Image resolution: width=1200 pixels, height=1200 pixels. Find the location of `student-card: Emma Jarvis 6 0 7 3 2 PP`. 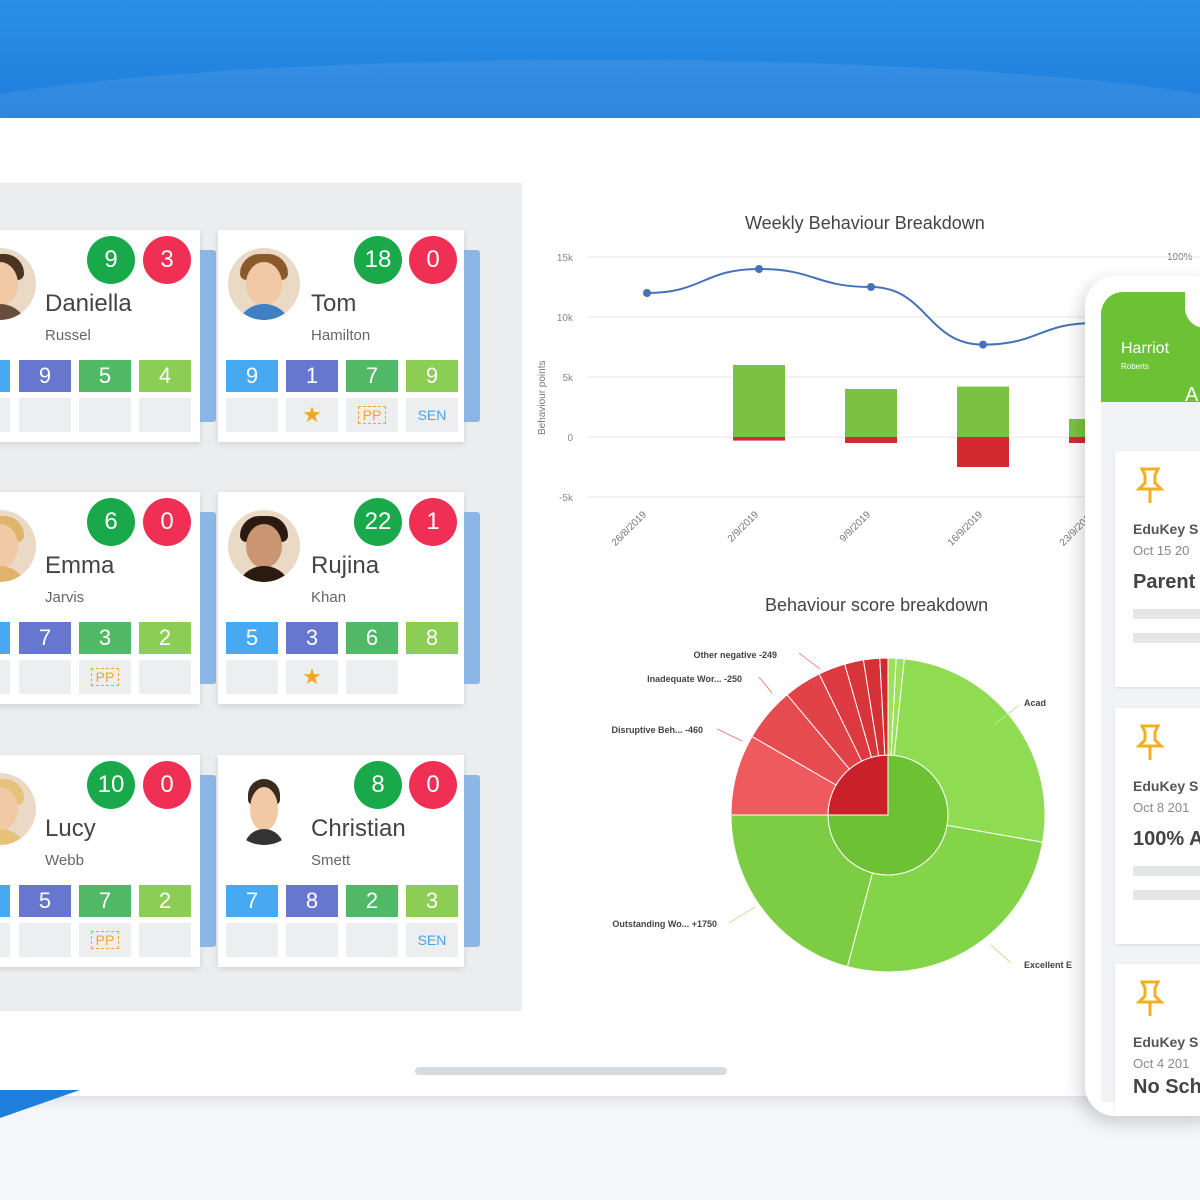

student-card: Emma Jarvis 6 0 7 3 2 PP is located at coordinates (108, 598).